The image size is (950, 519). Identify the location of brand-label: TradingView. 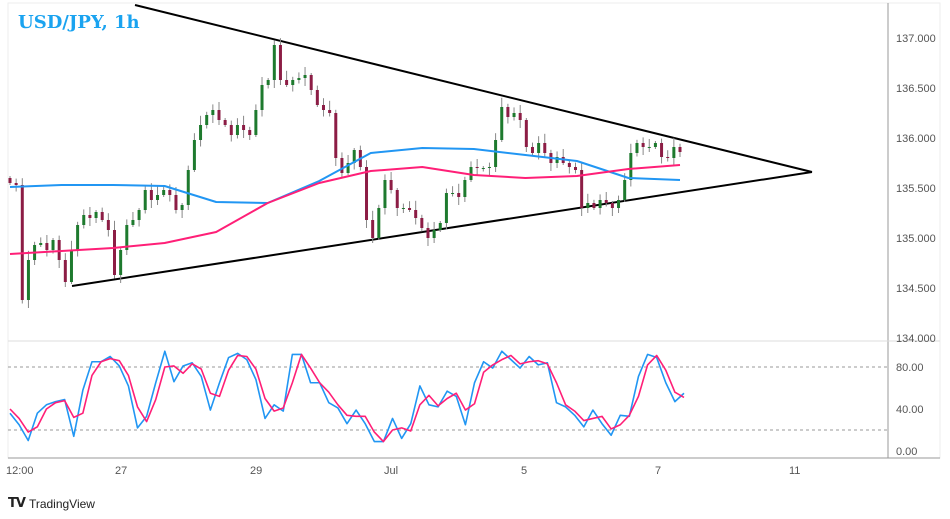
(61, 503).